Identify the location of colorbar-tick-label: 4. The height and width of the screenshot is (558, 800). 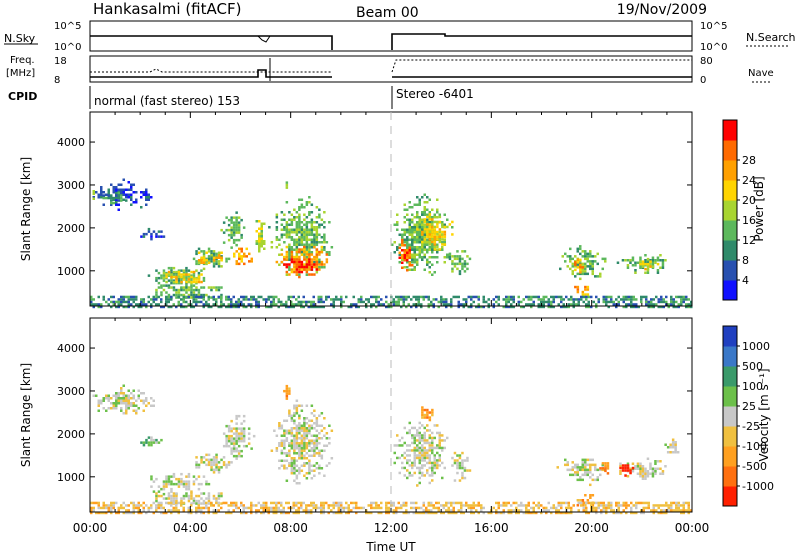
(745, 280).